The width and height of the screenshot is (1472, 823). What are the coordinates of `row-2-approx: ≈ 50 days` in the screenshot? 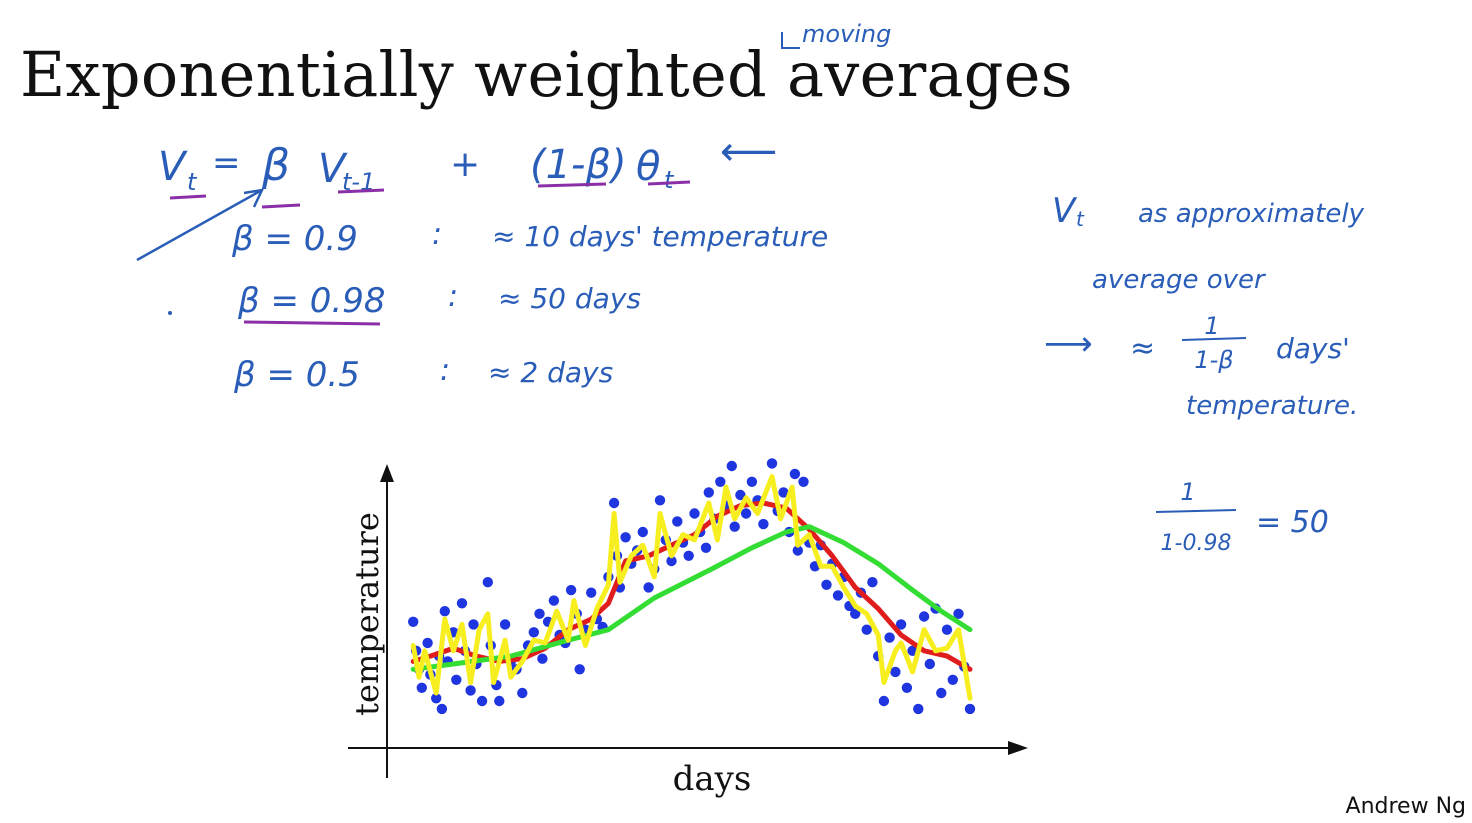 It's located at (569, 298).